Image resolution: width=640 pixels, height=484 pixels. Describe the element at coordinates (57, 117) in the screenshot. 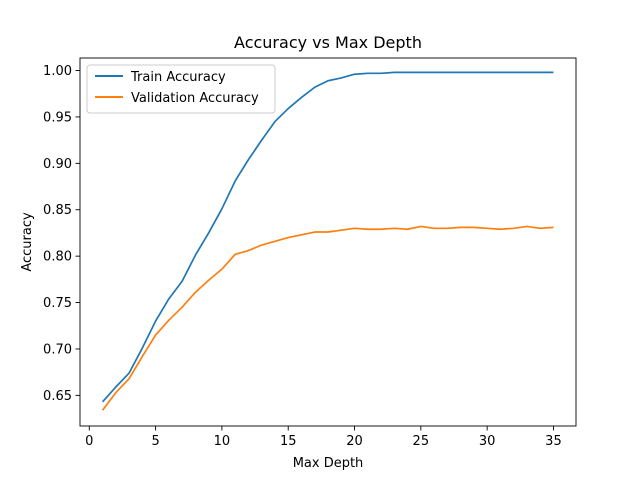

I see `y-tick-label: 0.95` at that location.